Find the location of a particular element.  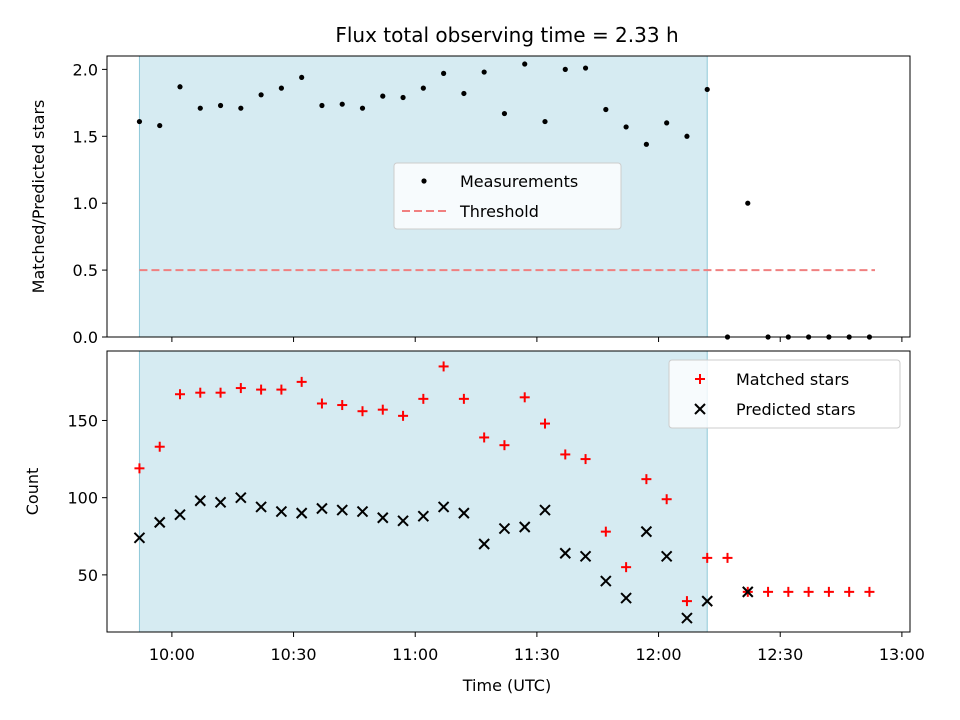

top-y-tick-label: 0.5 is located at coordinates (85, 270).